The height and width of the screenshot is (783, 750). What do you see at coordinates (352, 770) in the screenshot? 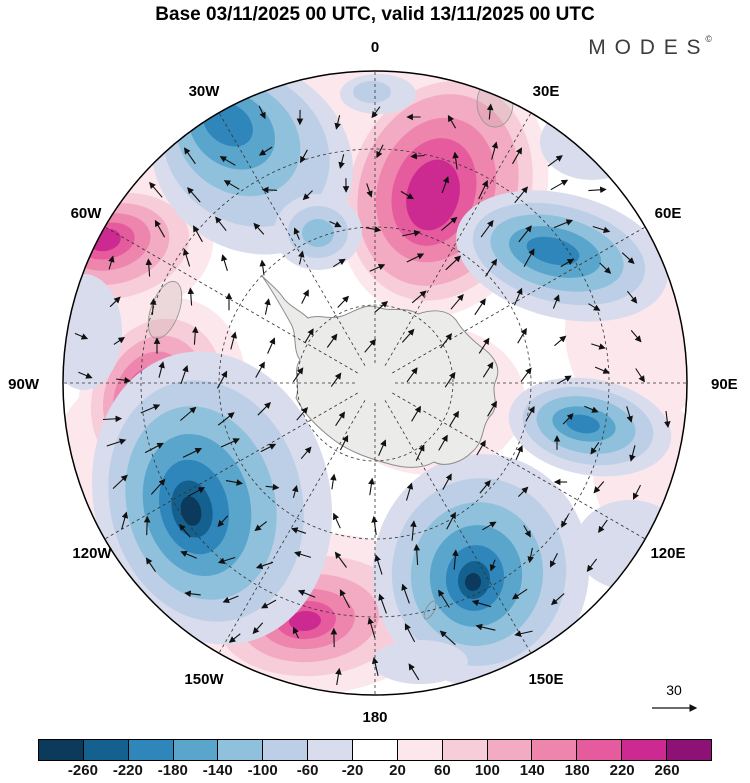
I see `colorbar-tick: -20` at bounding box center [352, 770].